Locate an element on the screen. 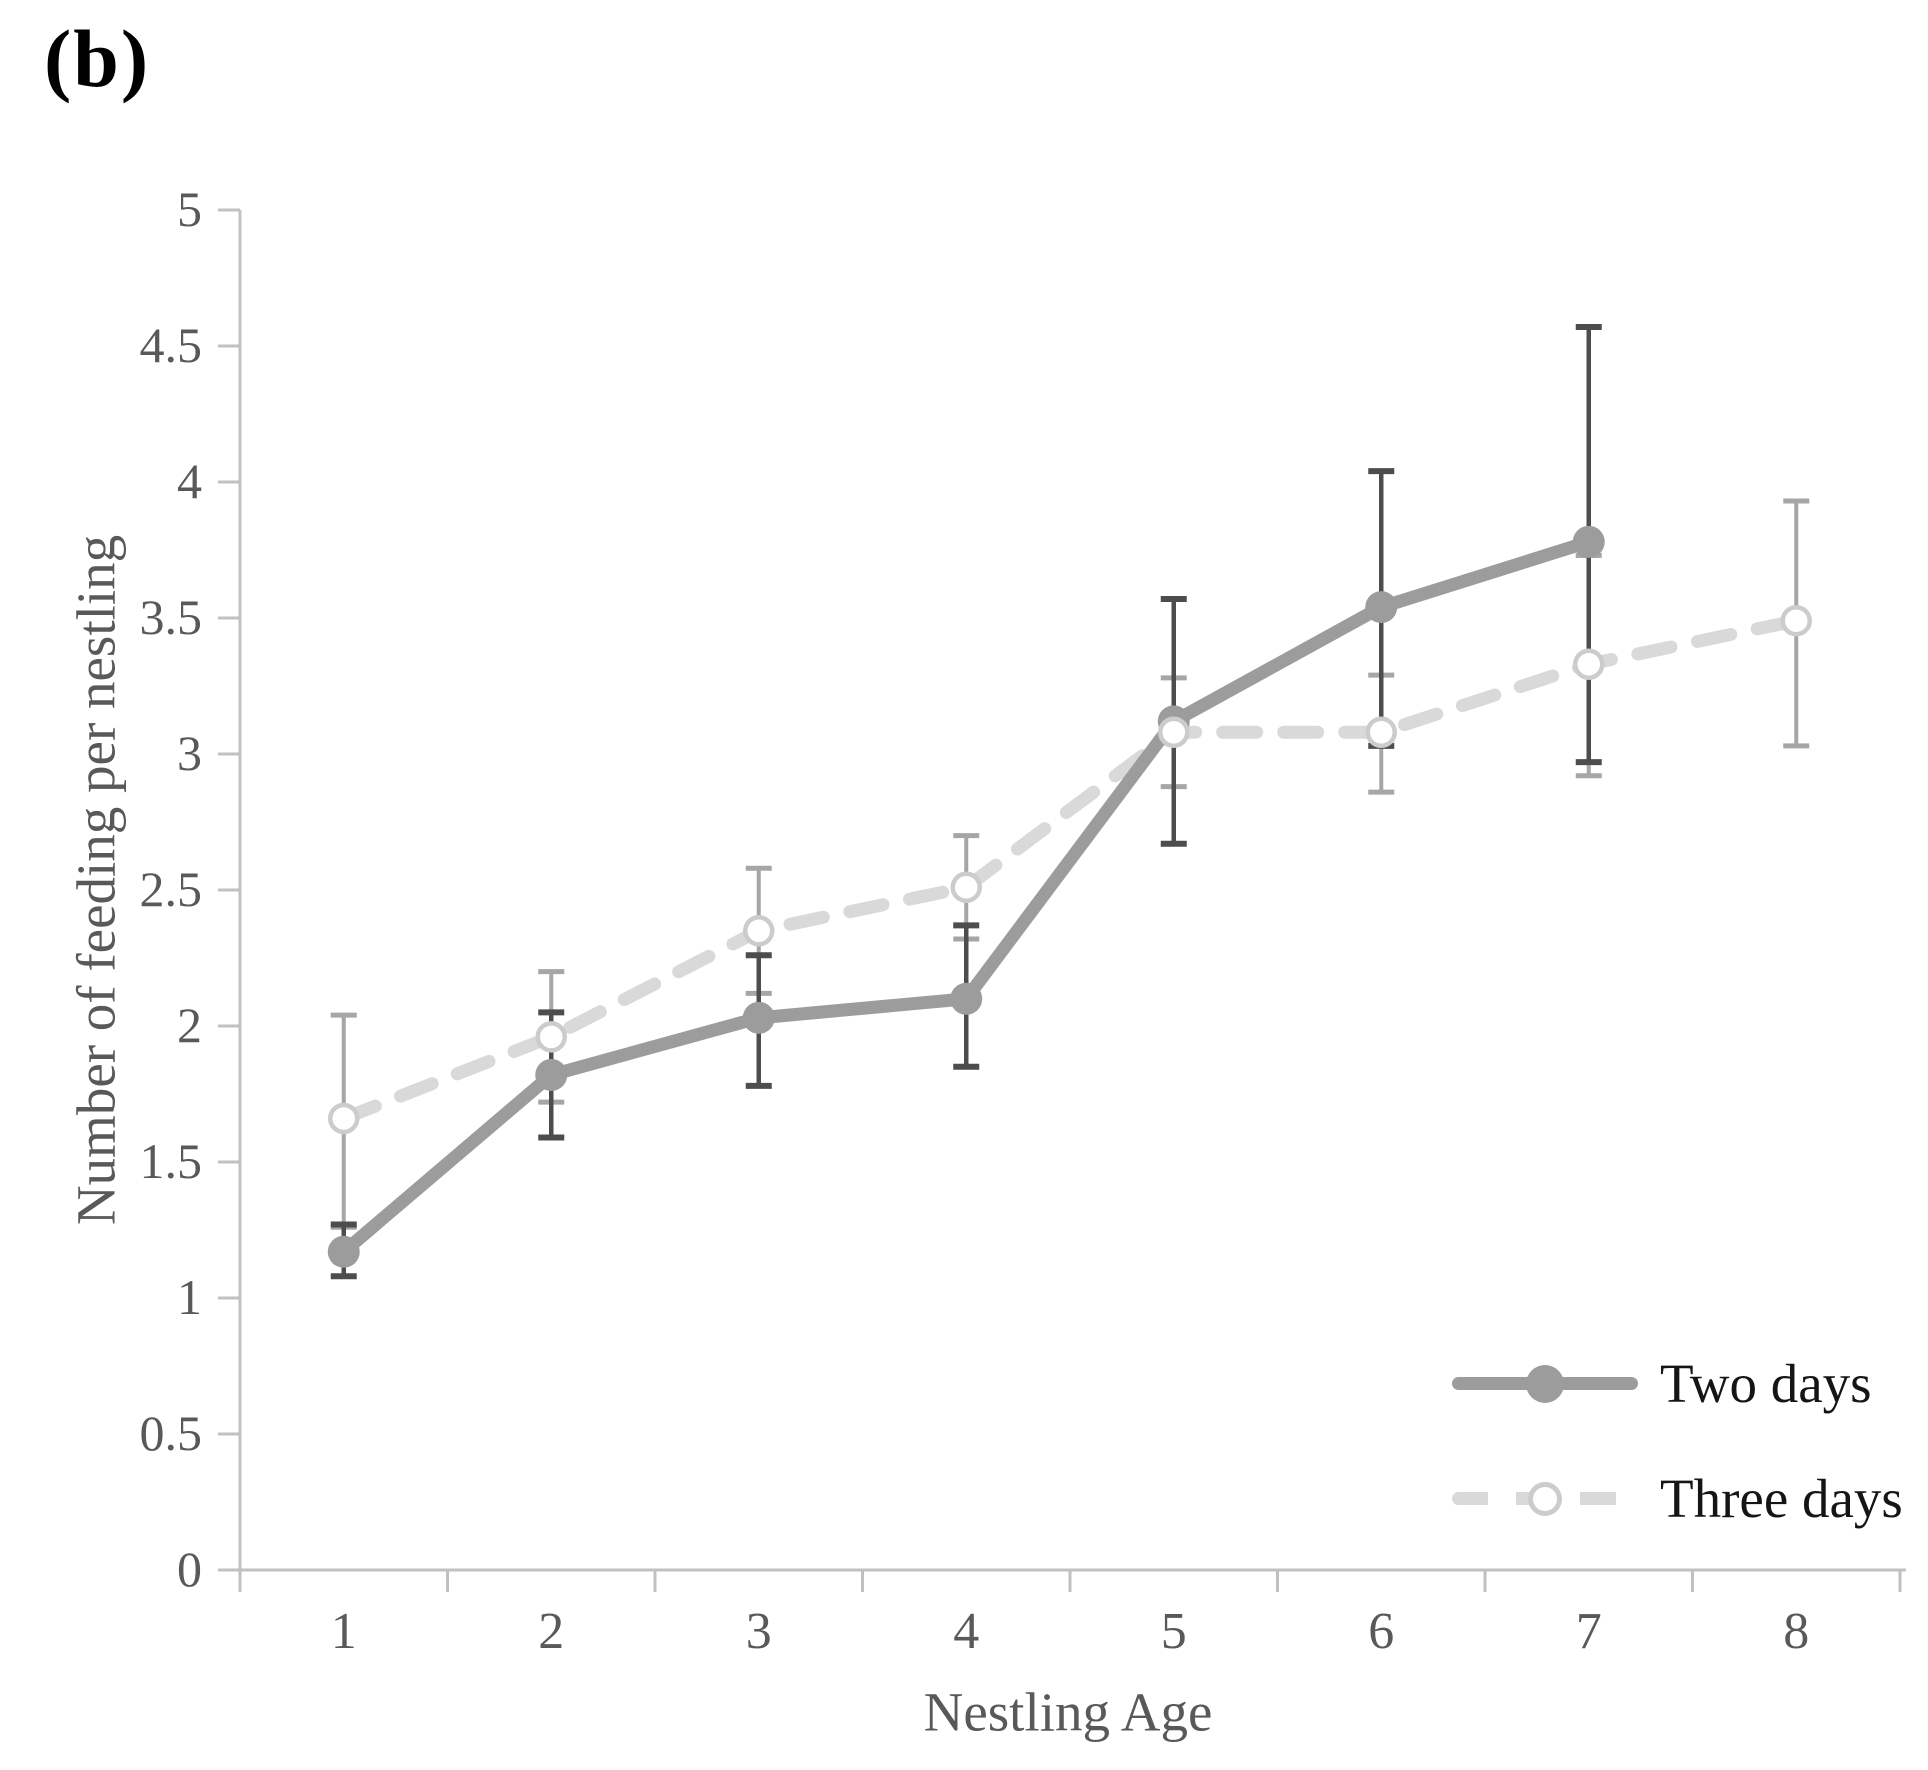 This screenshot has height=1770, width=1928. y-axis-tick-label: 1 is located at coordinates (189, 1297).